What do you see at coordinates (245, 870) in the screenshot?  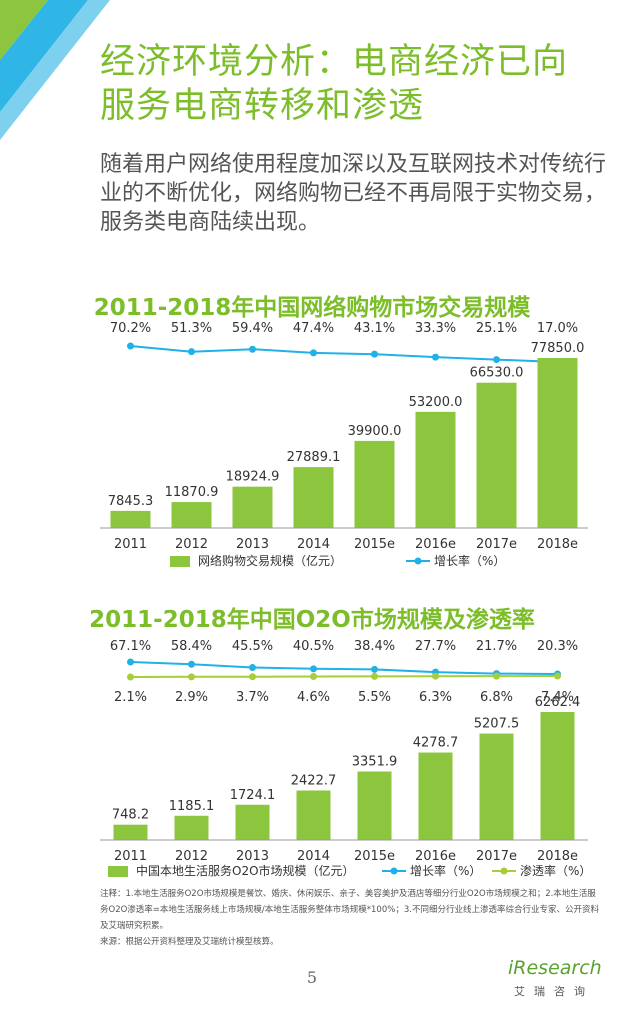 I see `legend-label: 中国本地生活服务O2O市场规模（亿元）` at bounding box center [245, 870].